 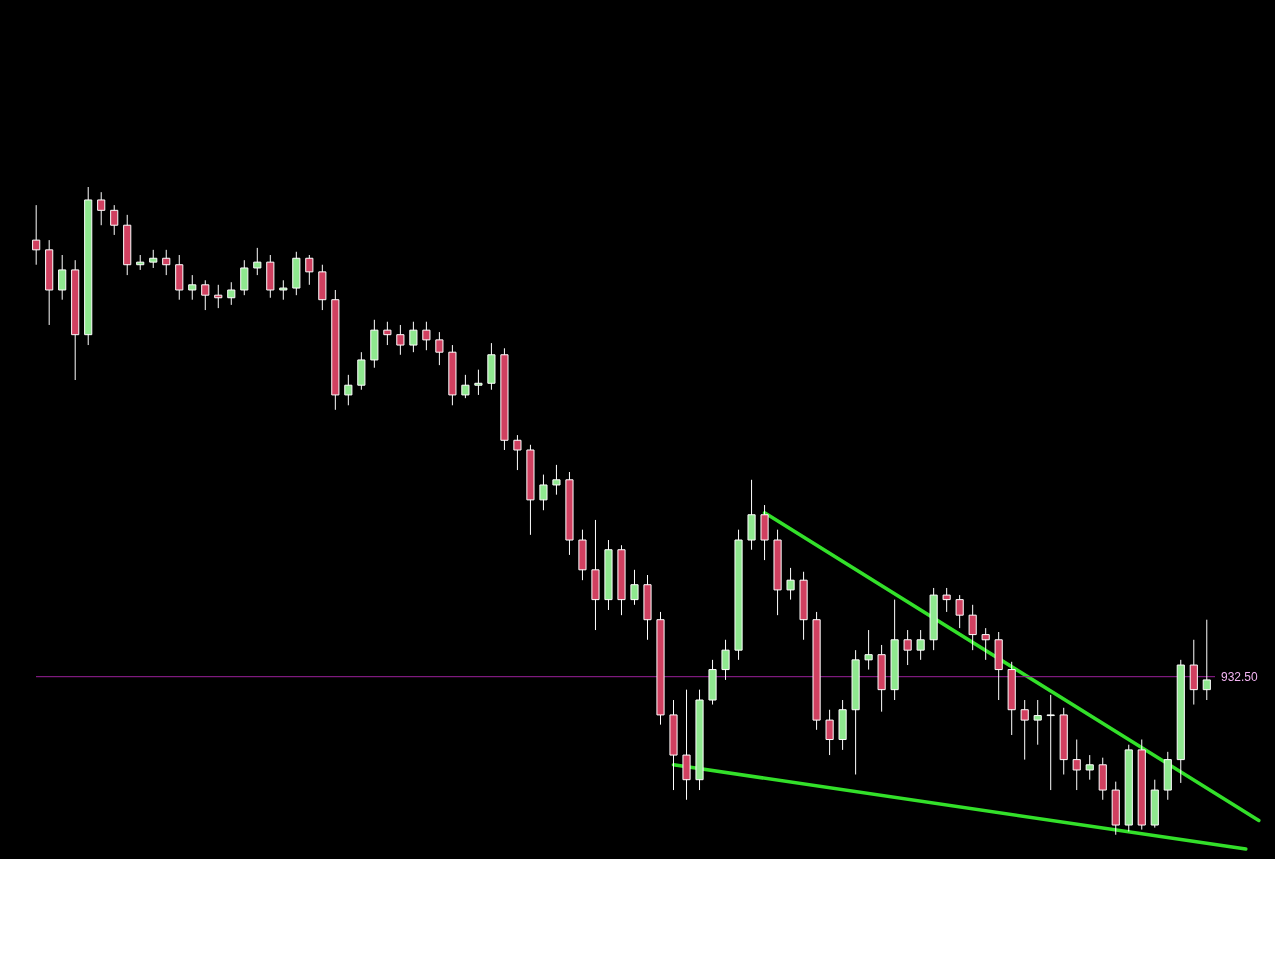 I want to click on annotation: 932.50, so click(x=1240, y=676).